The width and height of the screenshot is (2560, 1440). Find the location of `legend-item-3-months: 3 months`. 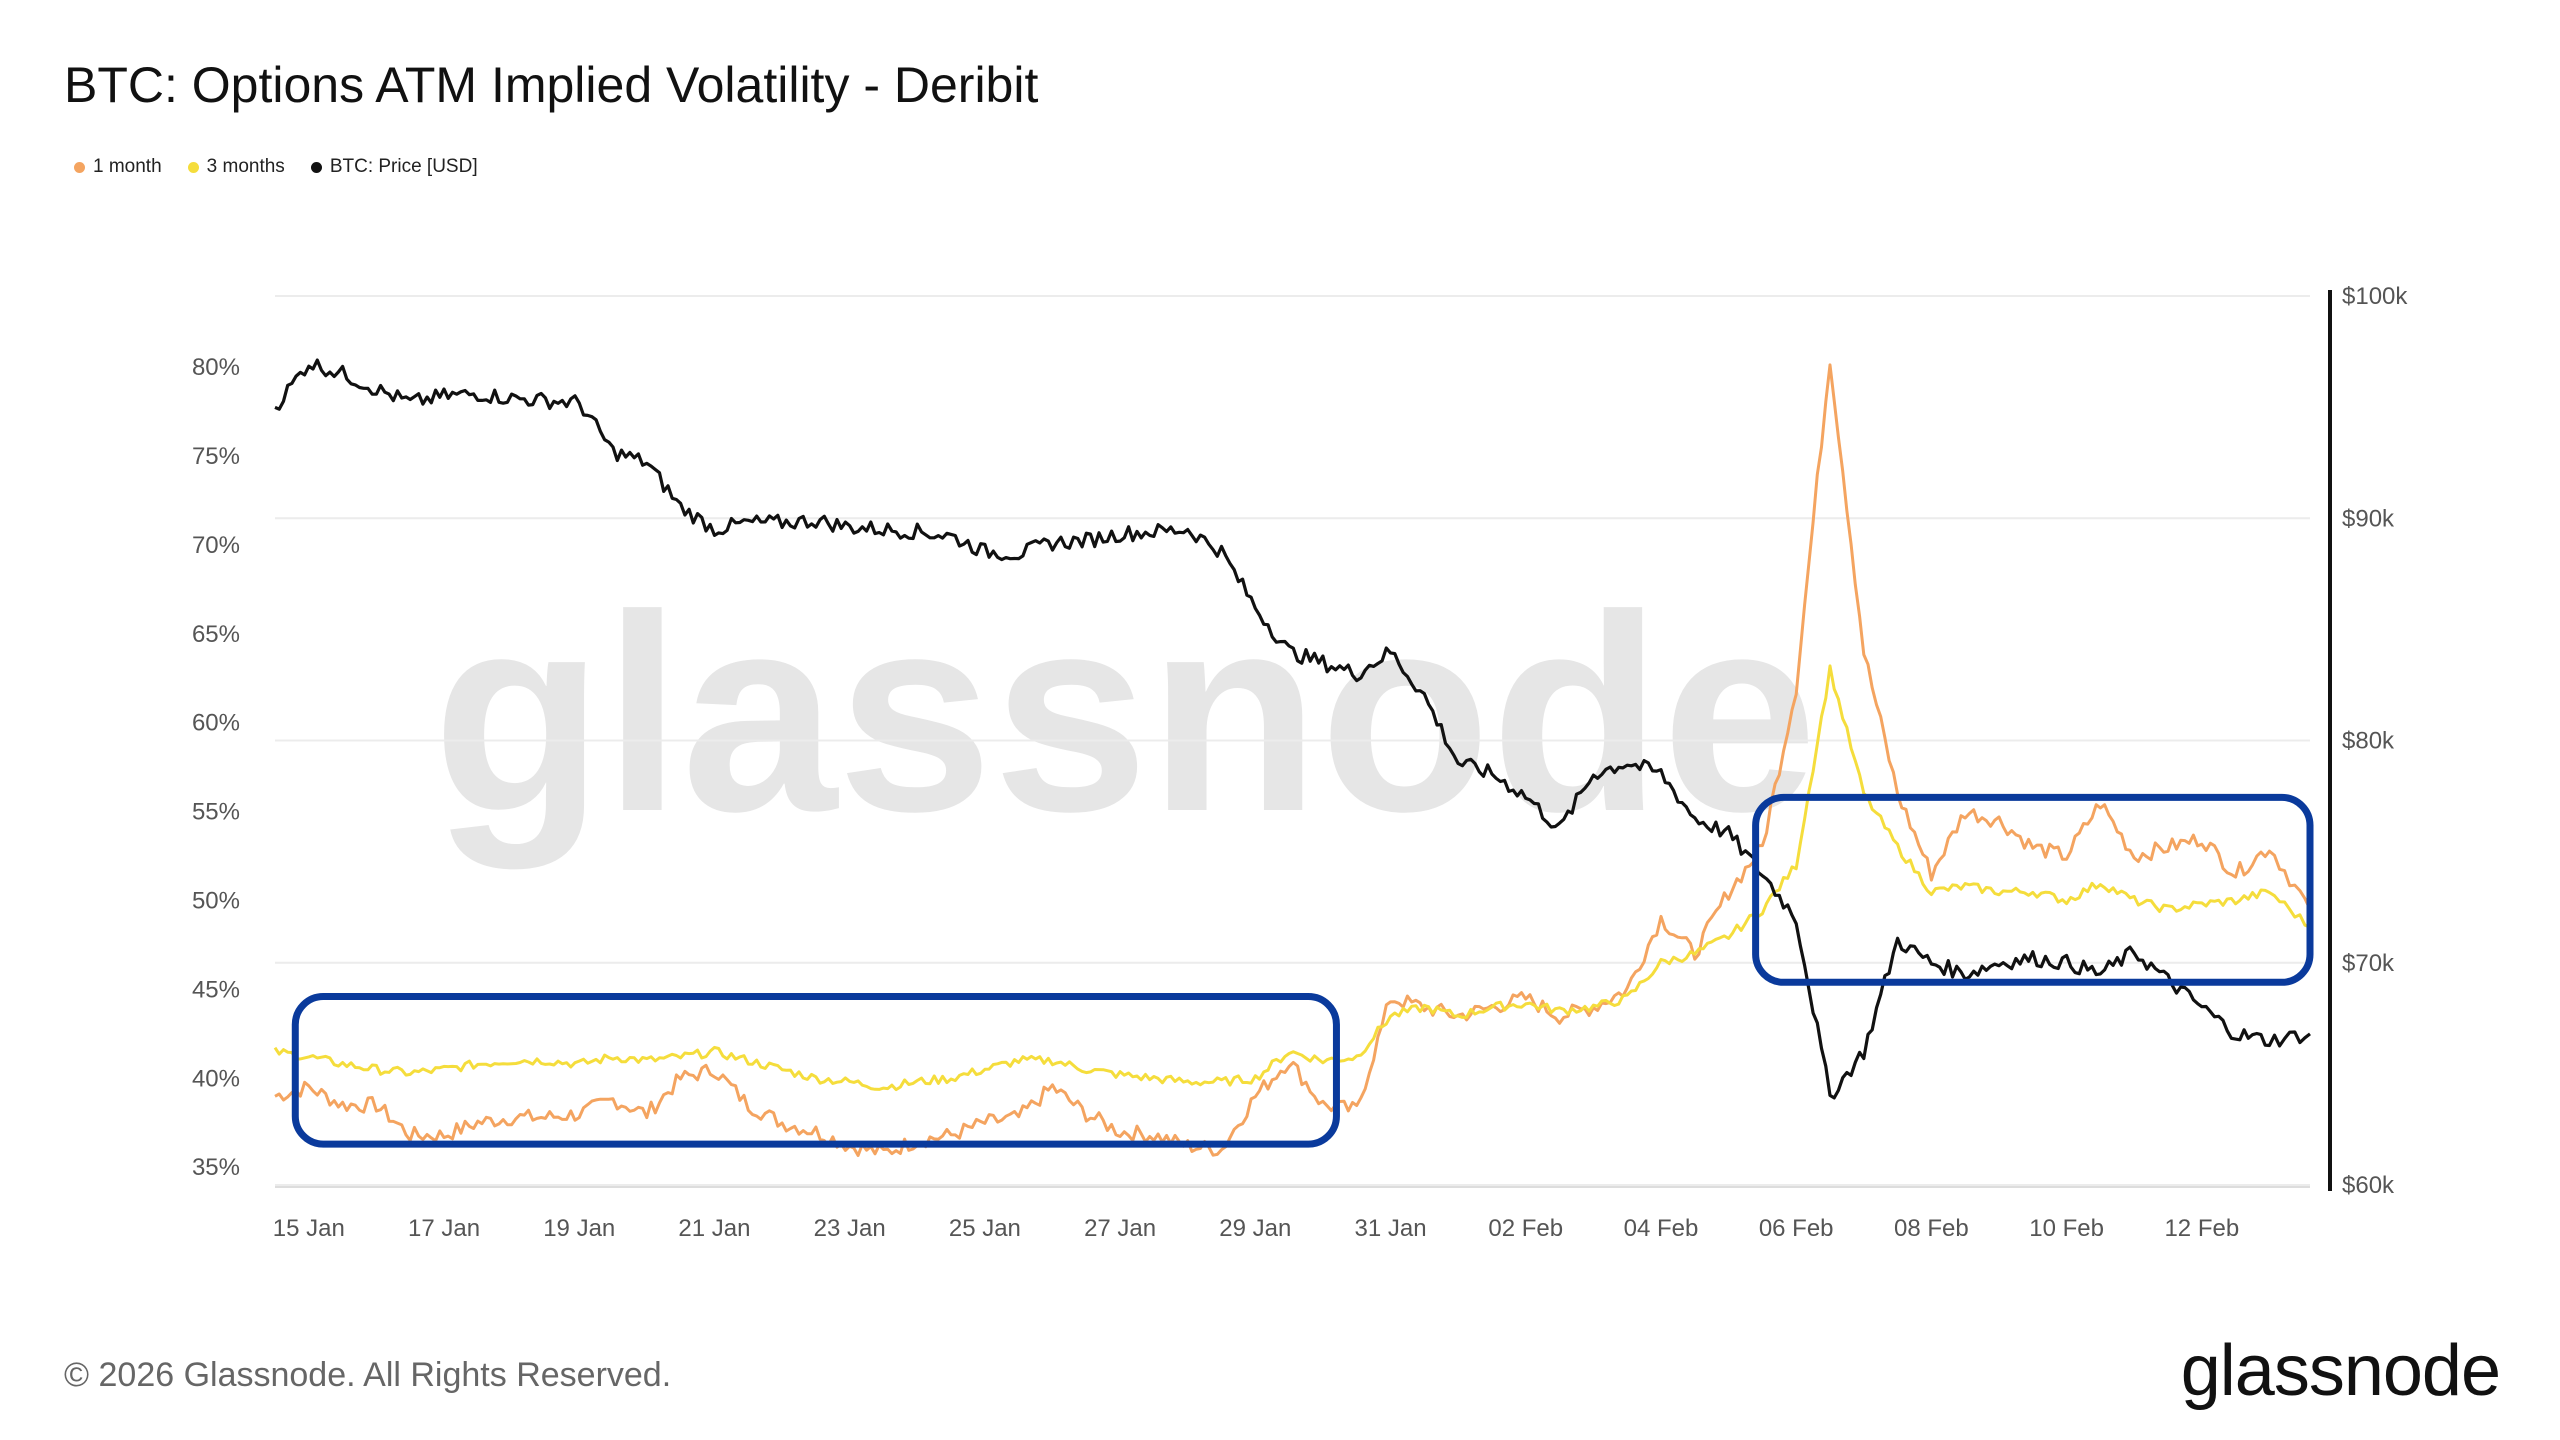

legend-item-3-months: 3 months is located at coordinates (236, 167).